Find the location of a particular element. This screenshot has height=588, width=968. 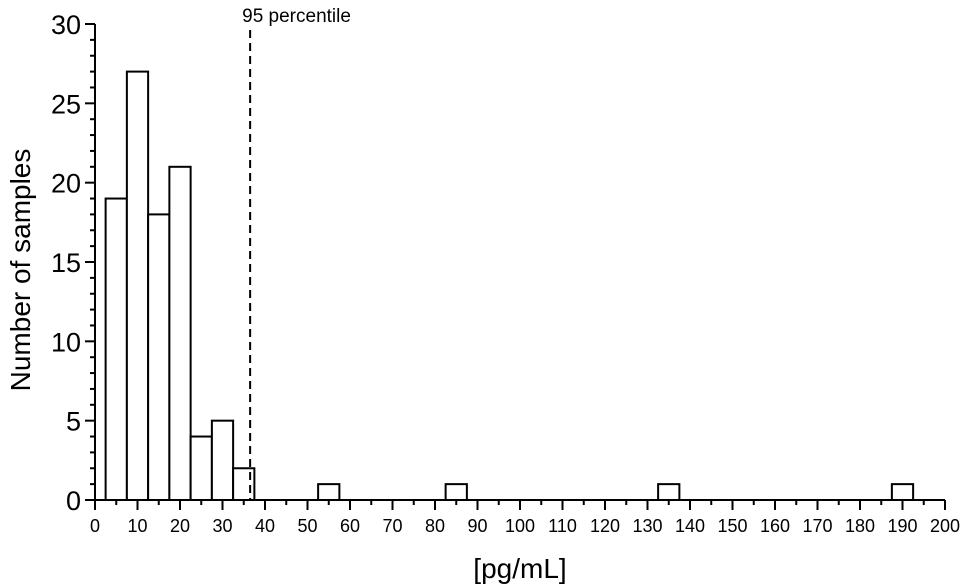

y-axis-title: Number of samples is located at coordinates (20, 270).